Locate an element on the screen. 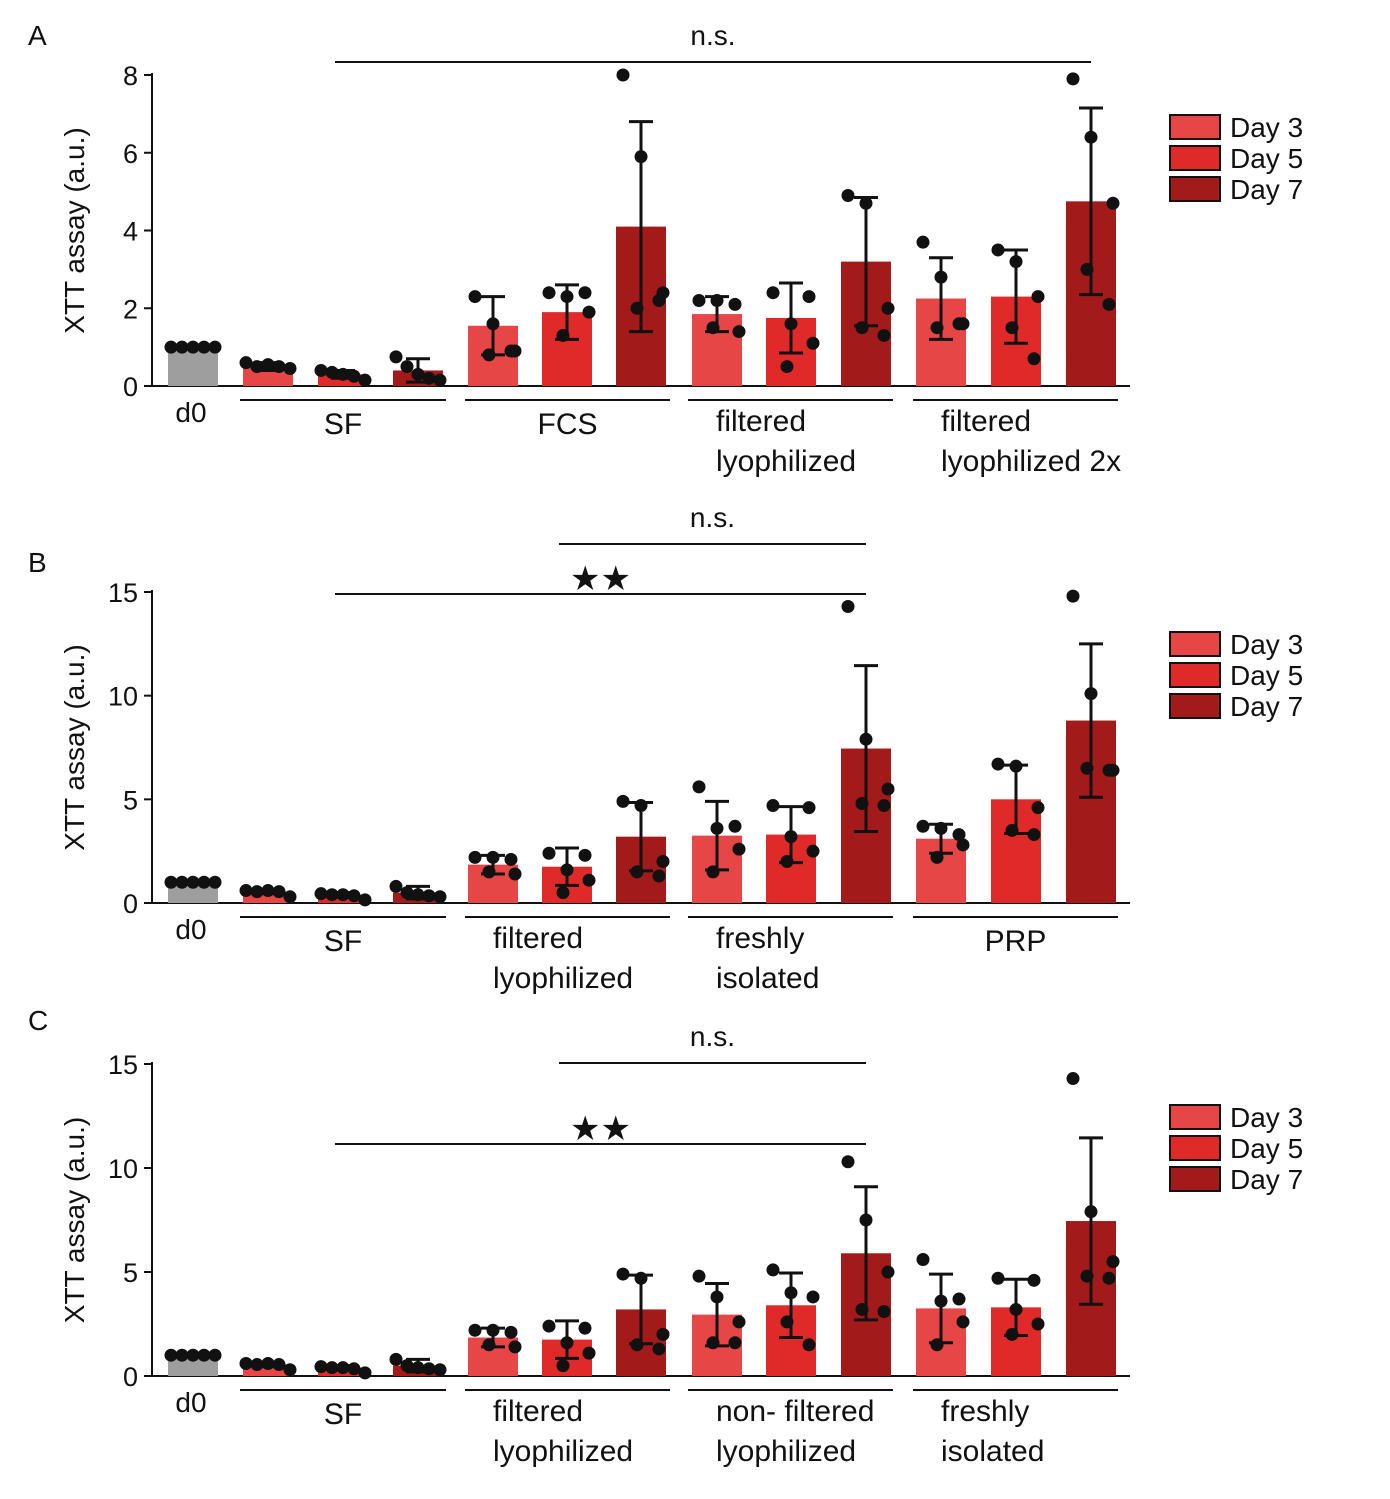 Image resolution: width=1390 pixels, height=1499 pixels. group-label: FCS is located at coordinates (568, 424).